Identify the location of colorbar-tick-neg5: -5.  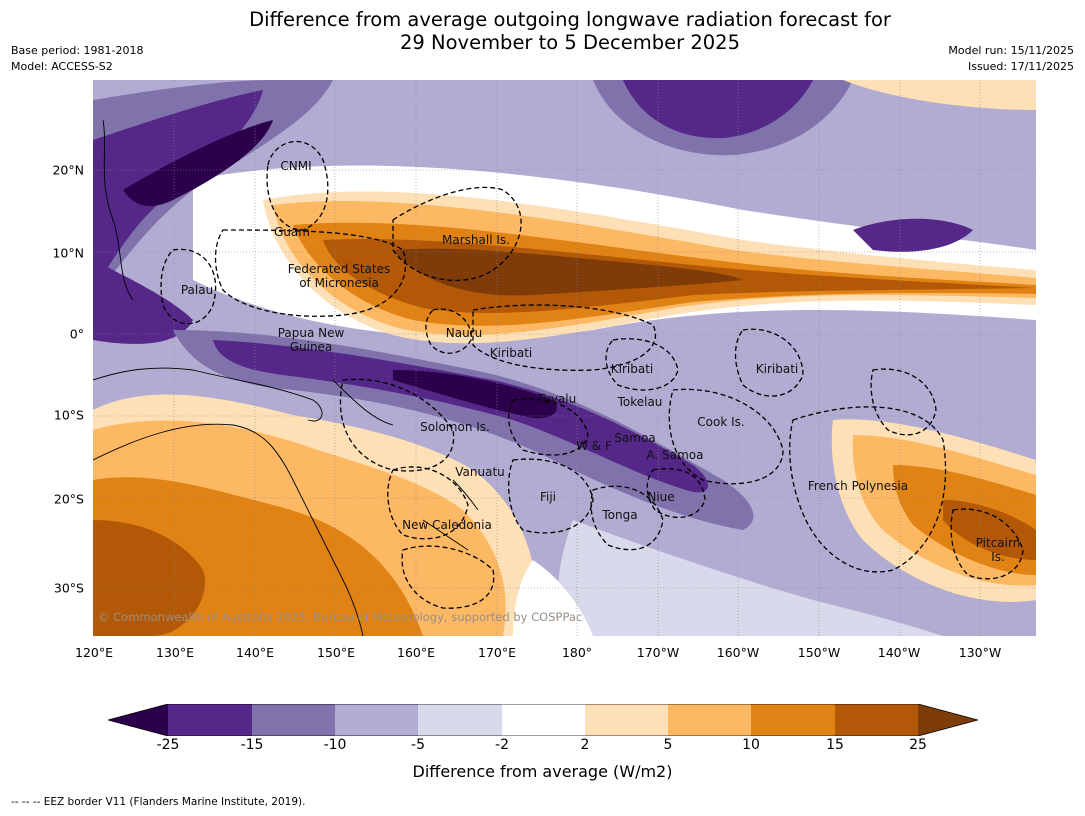
(418, 745).